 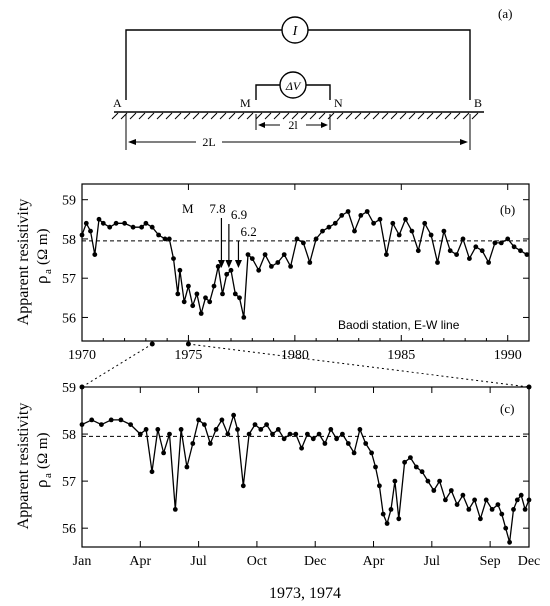 I want to click on voltage-loop-wire, so click(x=293, y=92).